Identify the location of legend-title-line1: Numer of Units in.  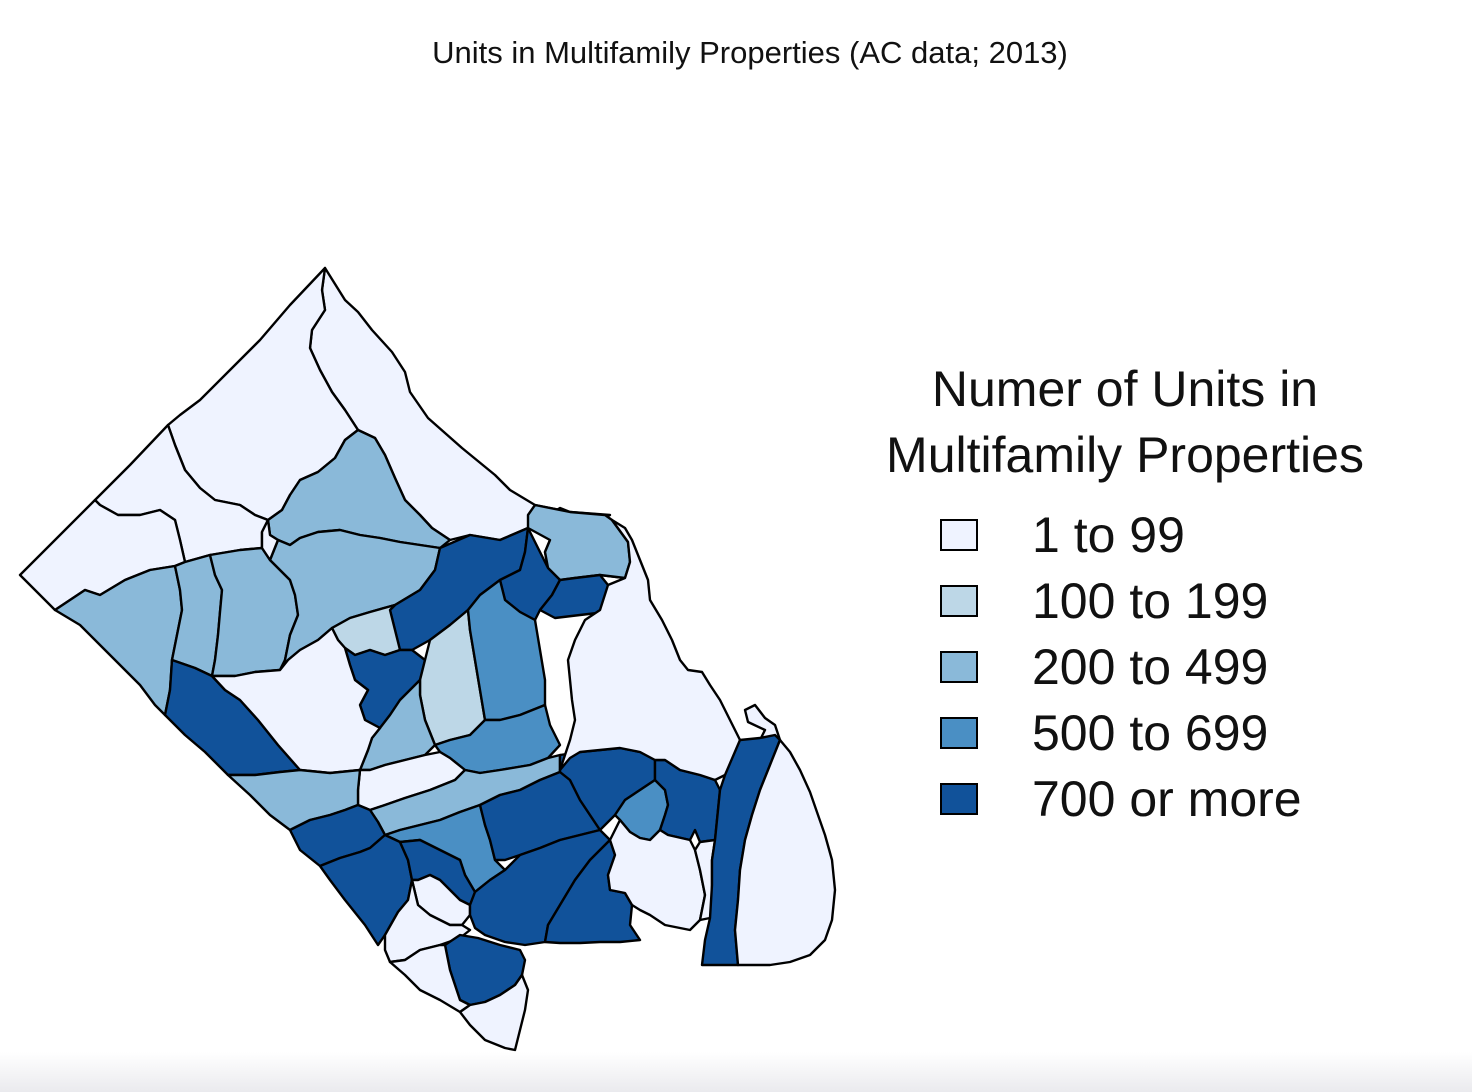
(1125, 389).